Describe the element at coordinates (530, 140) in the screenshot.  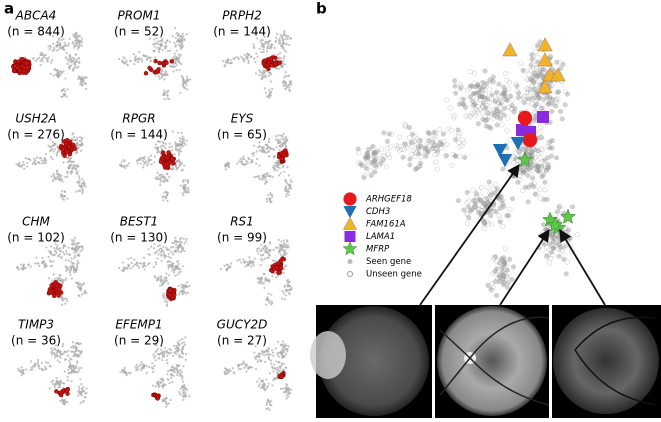
I see `marker-circle` at that location.